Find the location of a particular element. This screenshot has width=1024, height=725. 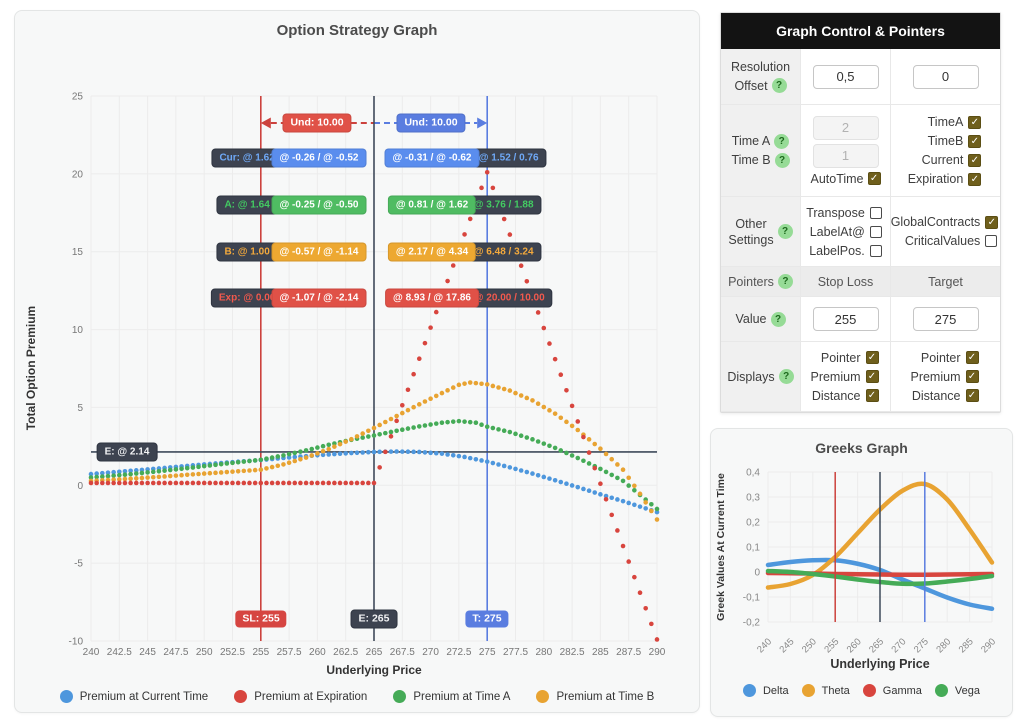

expiration-toggle-label: Expiration is located at coordinates (935, 179).